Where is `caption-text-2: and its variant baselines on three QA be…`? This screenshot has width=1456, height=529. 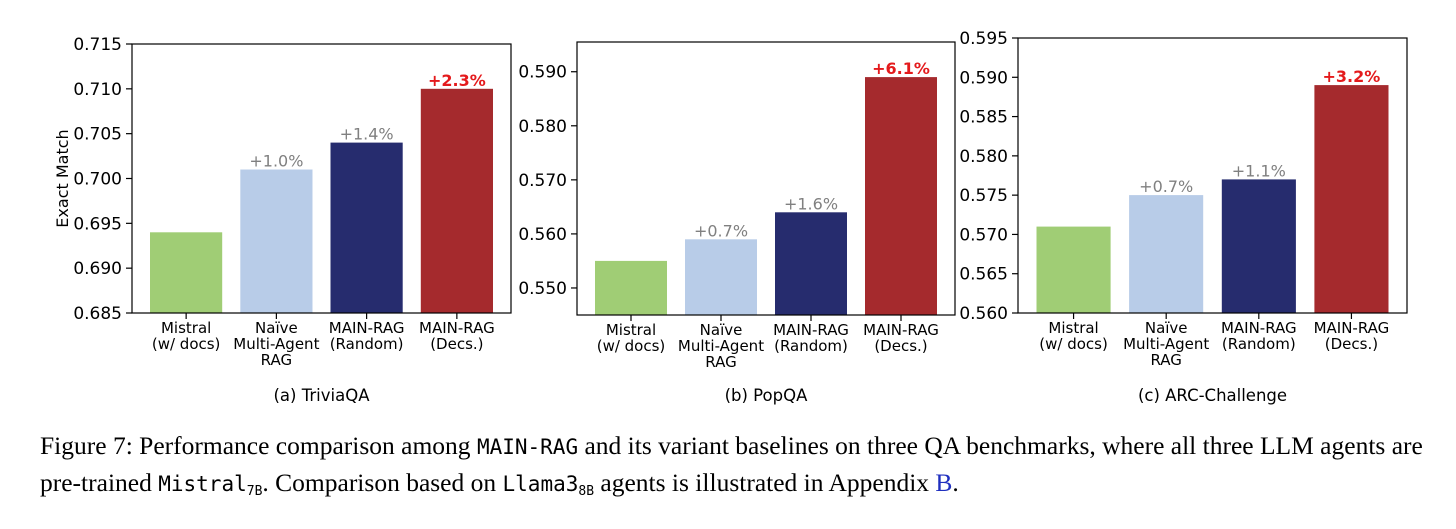 caption-text-2: and its variant baselines on three QA be… is located at coordinates (731, 464).